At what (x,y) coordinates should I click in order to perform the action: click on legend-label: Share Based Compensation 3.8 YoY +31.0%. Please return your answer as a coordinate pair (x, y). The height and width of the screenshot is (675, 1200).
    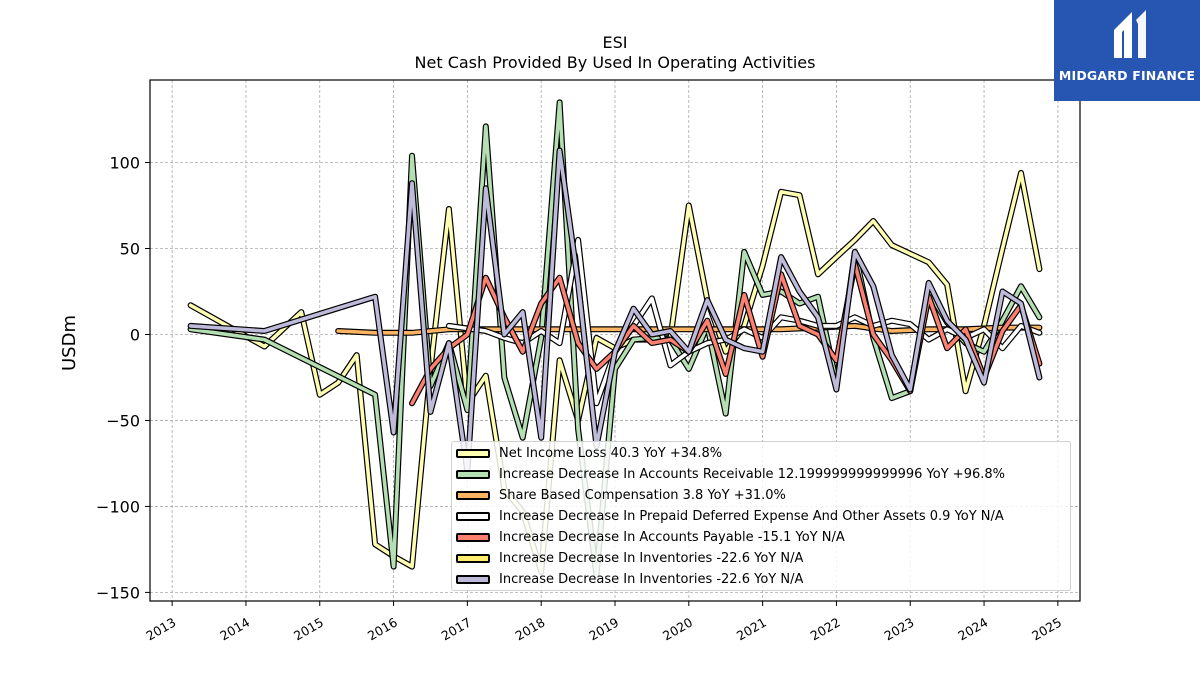
    Looking at the image, I should click on (642, 495).